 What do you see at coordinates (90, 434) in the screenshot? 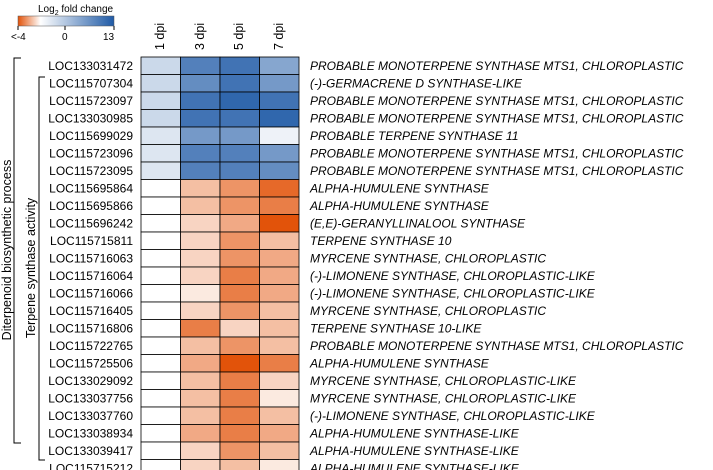
I see `gene-id-label: LOC133038934` at bounding box center [90, 434].